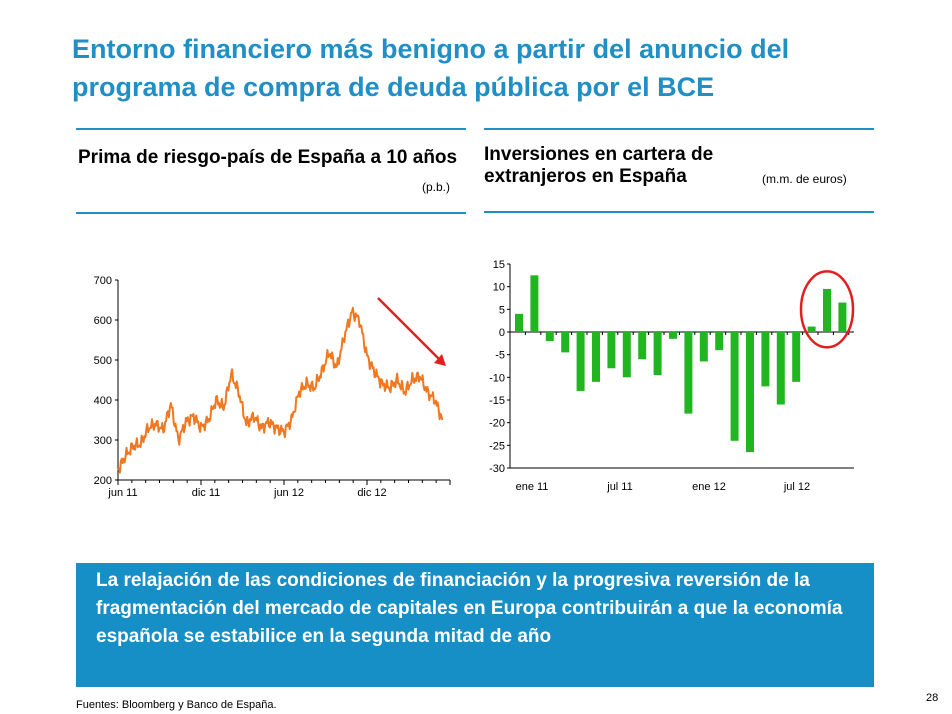 Image resolution: width=952 pixels, height=714 pixels. I want to click on trend-arrow-shaft, so click(410, 330).